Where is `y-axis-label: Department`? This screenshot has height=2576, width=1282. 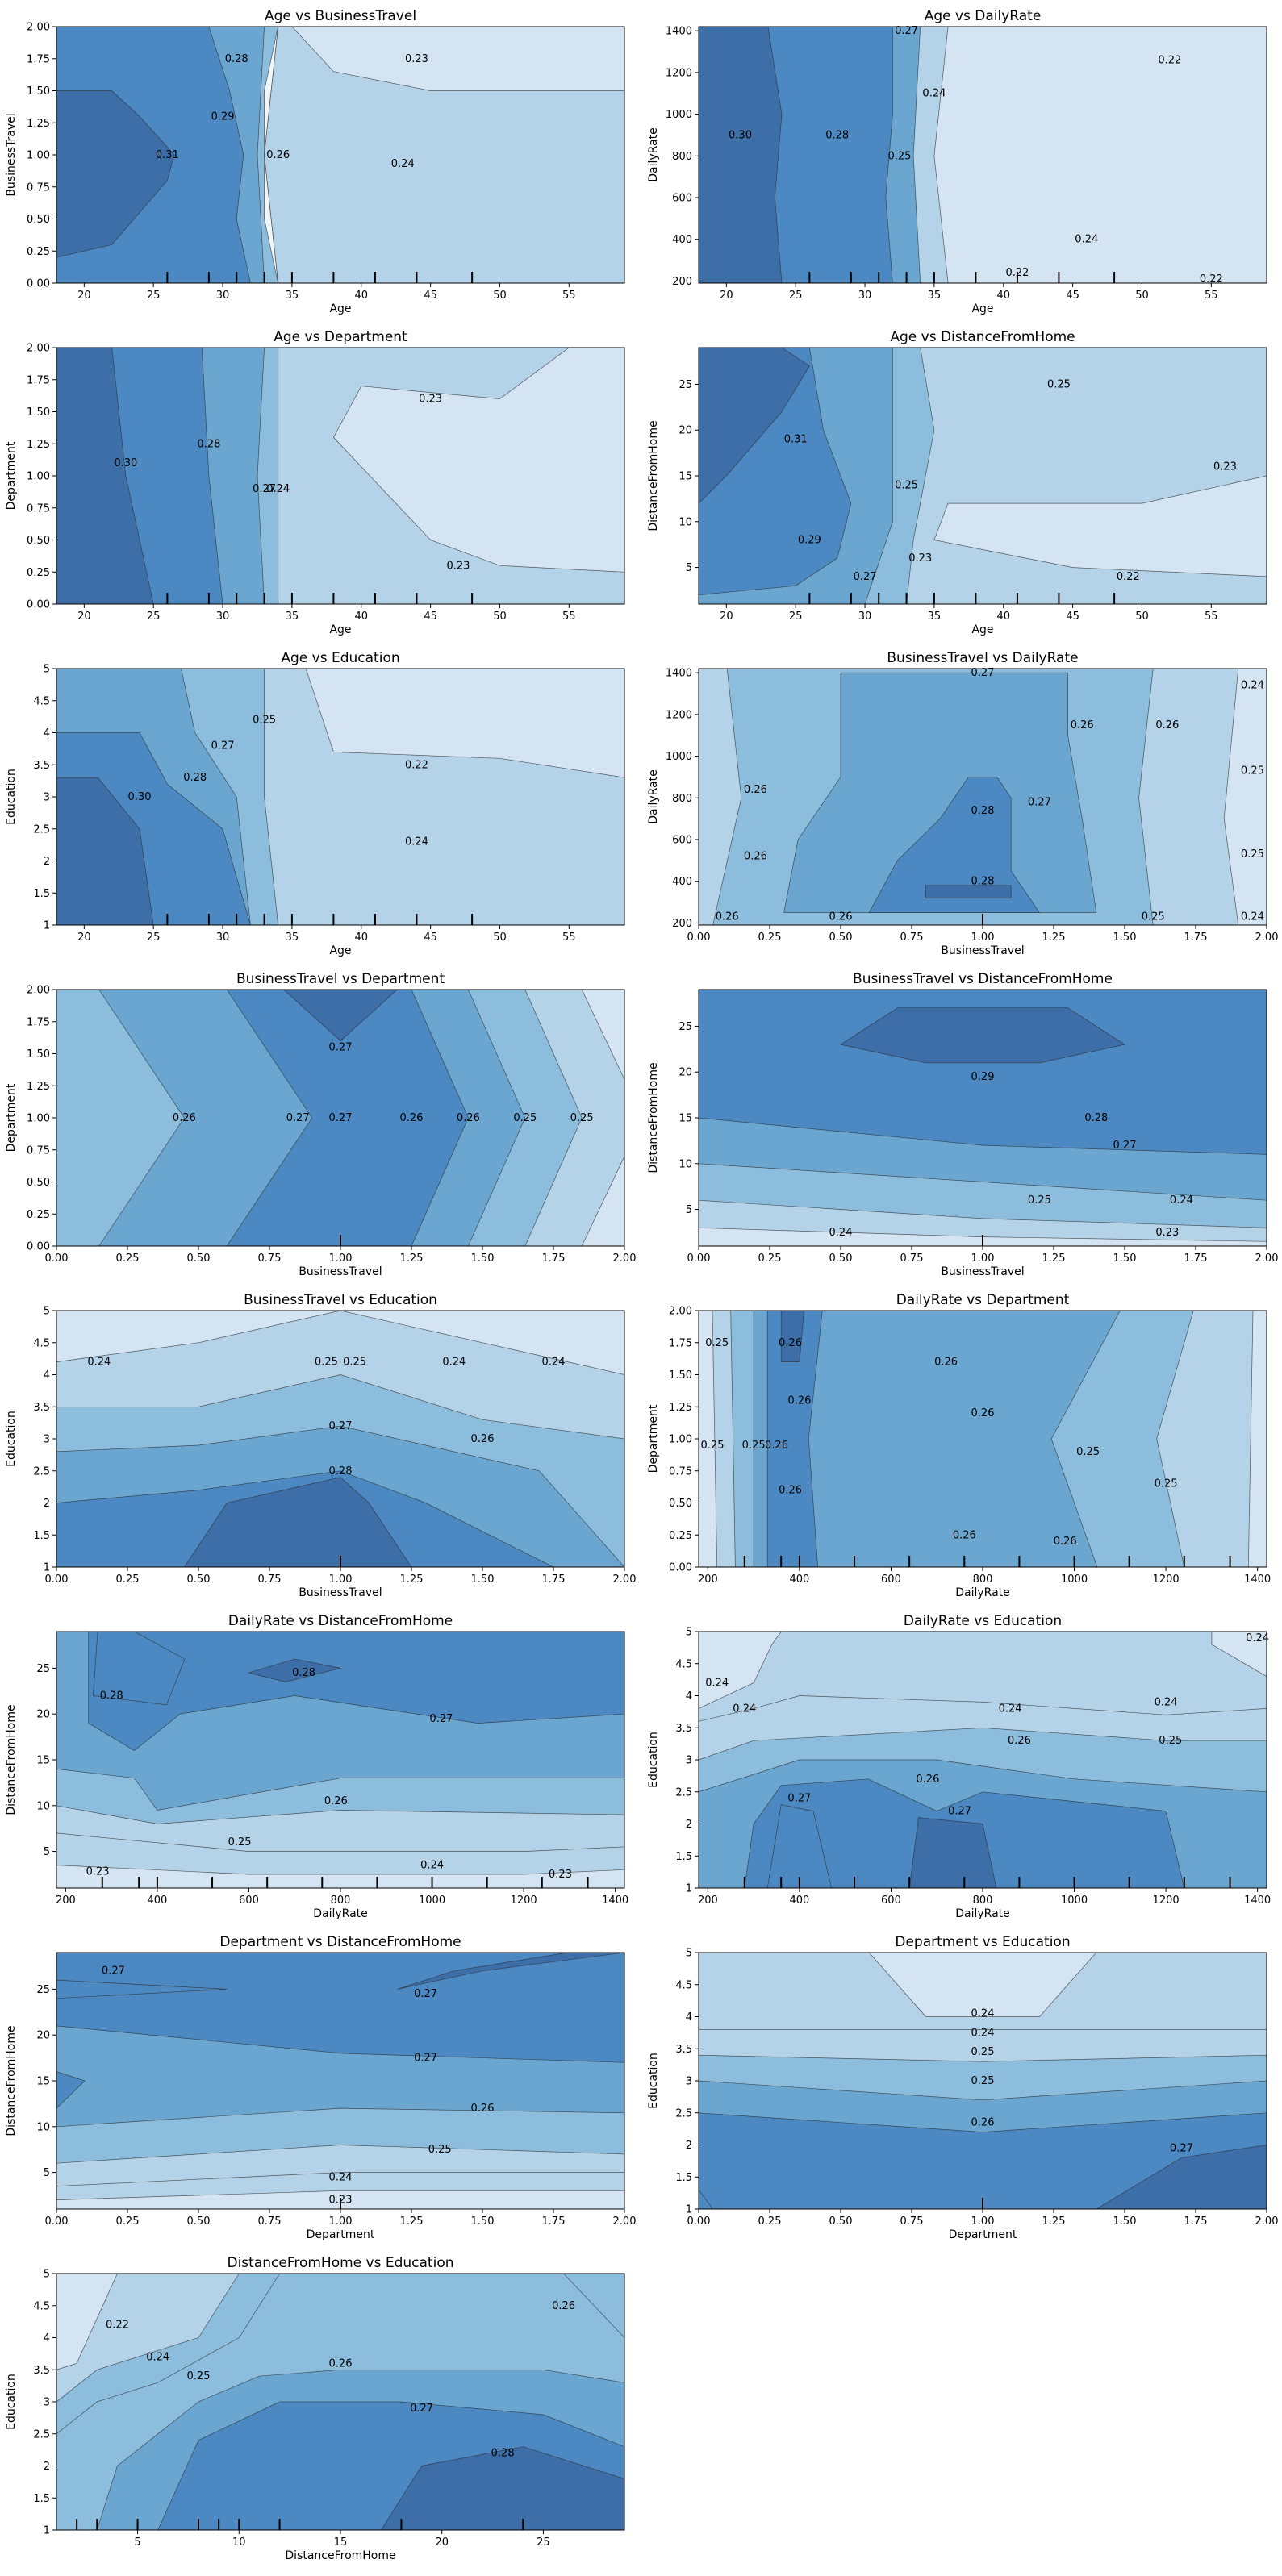 y-axis-label: Department is located at coordinates (11, 475).